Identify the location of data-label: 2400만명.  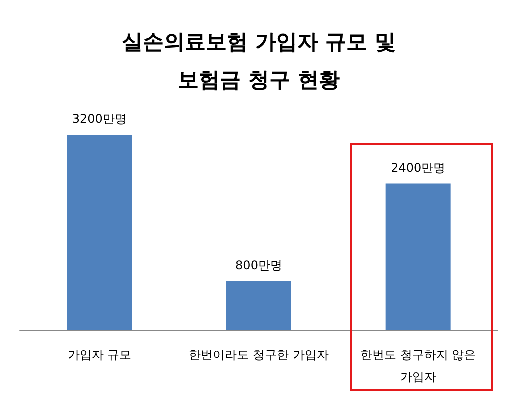
(418, 167).